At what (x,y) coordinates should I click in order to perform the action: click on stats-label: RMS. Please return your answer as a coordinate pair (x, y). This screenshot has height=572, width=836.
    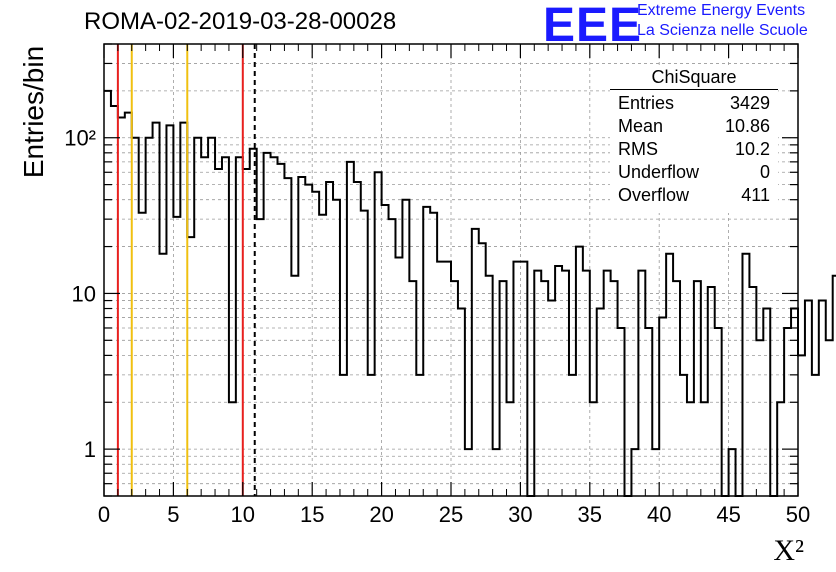
    Looking at the image, I should click on (638, 149).